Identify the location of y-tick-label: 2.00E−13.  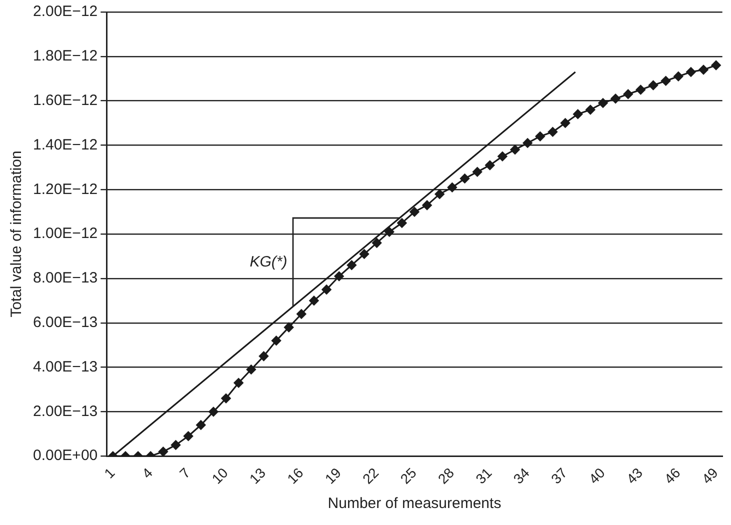
(65, 411).